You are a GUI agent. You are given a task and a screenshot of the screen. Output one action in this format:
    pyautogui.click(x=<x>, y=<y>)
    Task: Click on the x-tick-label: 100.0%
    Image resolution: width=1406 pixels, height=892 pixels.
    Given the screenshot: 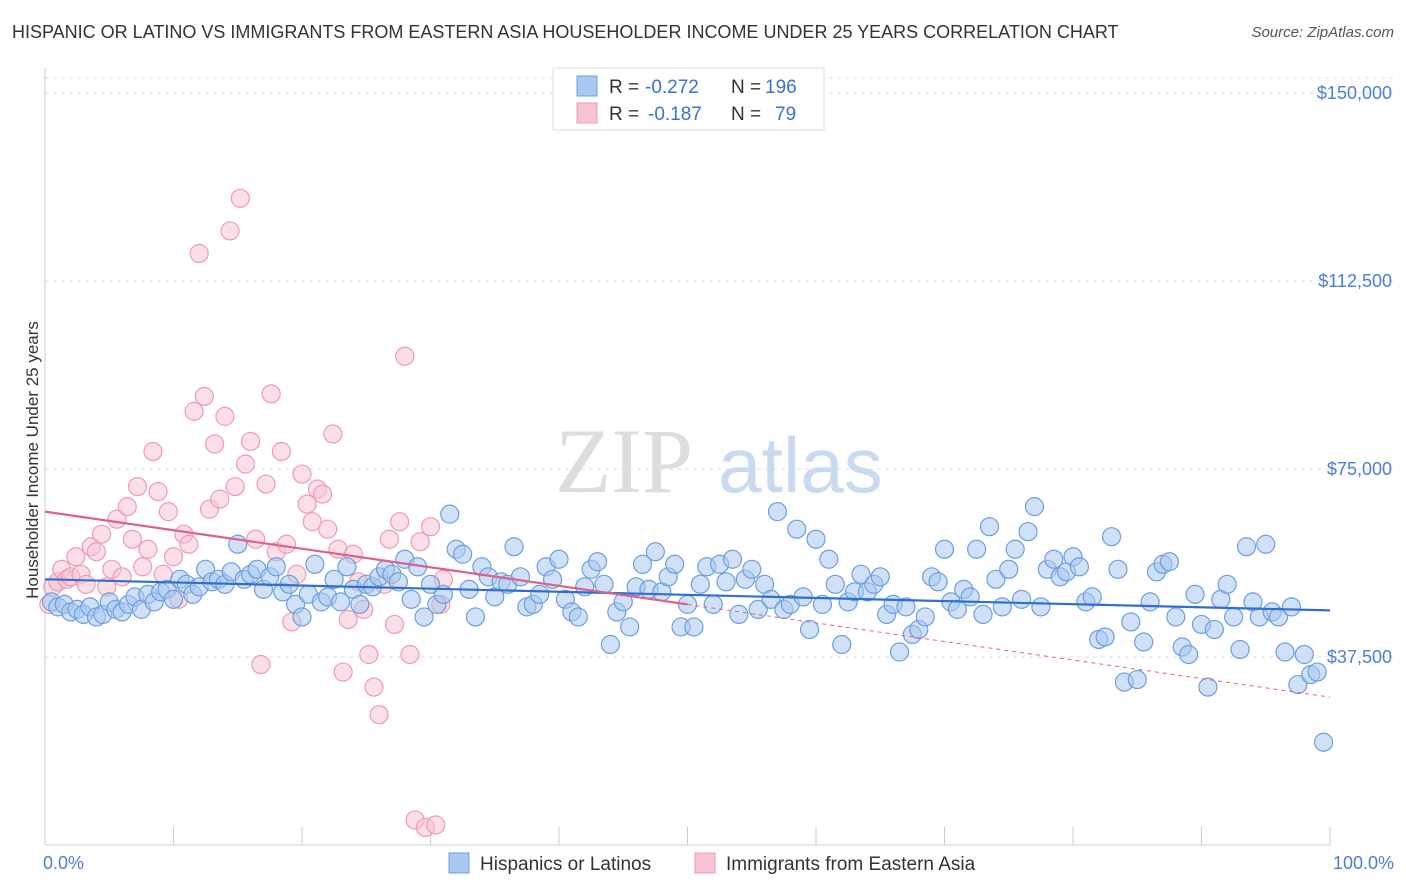 What is the action you would take?
    pyautogui.click(x=1363, y=863)
    